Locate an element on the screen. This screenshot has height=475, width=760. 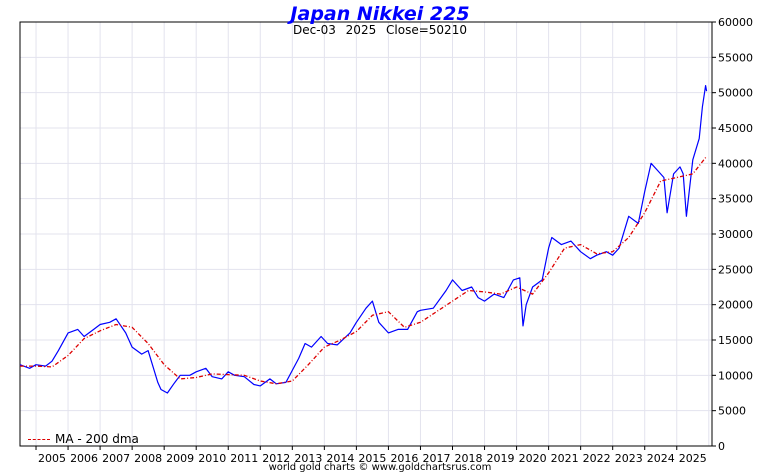
x-tick-label: 2021 is located at coordinates (565, 458).